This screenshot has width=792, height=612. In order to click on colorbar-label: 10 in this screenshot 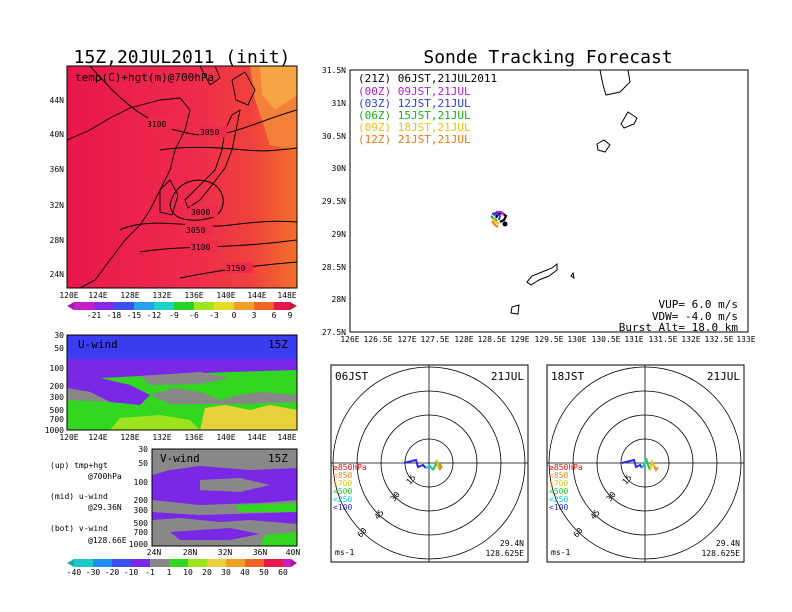, I will do `click(188, 572)`.